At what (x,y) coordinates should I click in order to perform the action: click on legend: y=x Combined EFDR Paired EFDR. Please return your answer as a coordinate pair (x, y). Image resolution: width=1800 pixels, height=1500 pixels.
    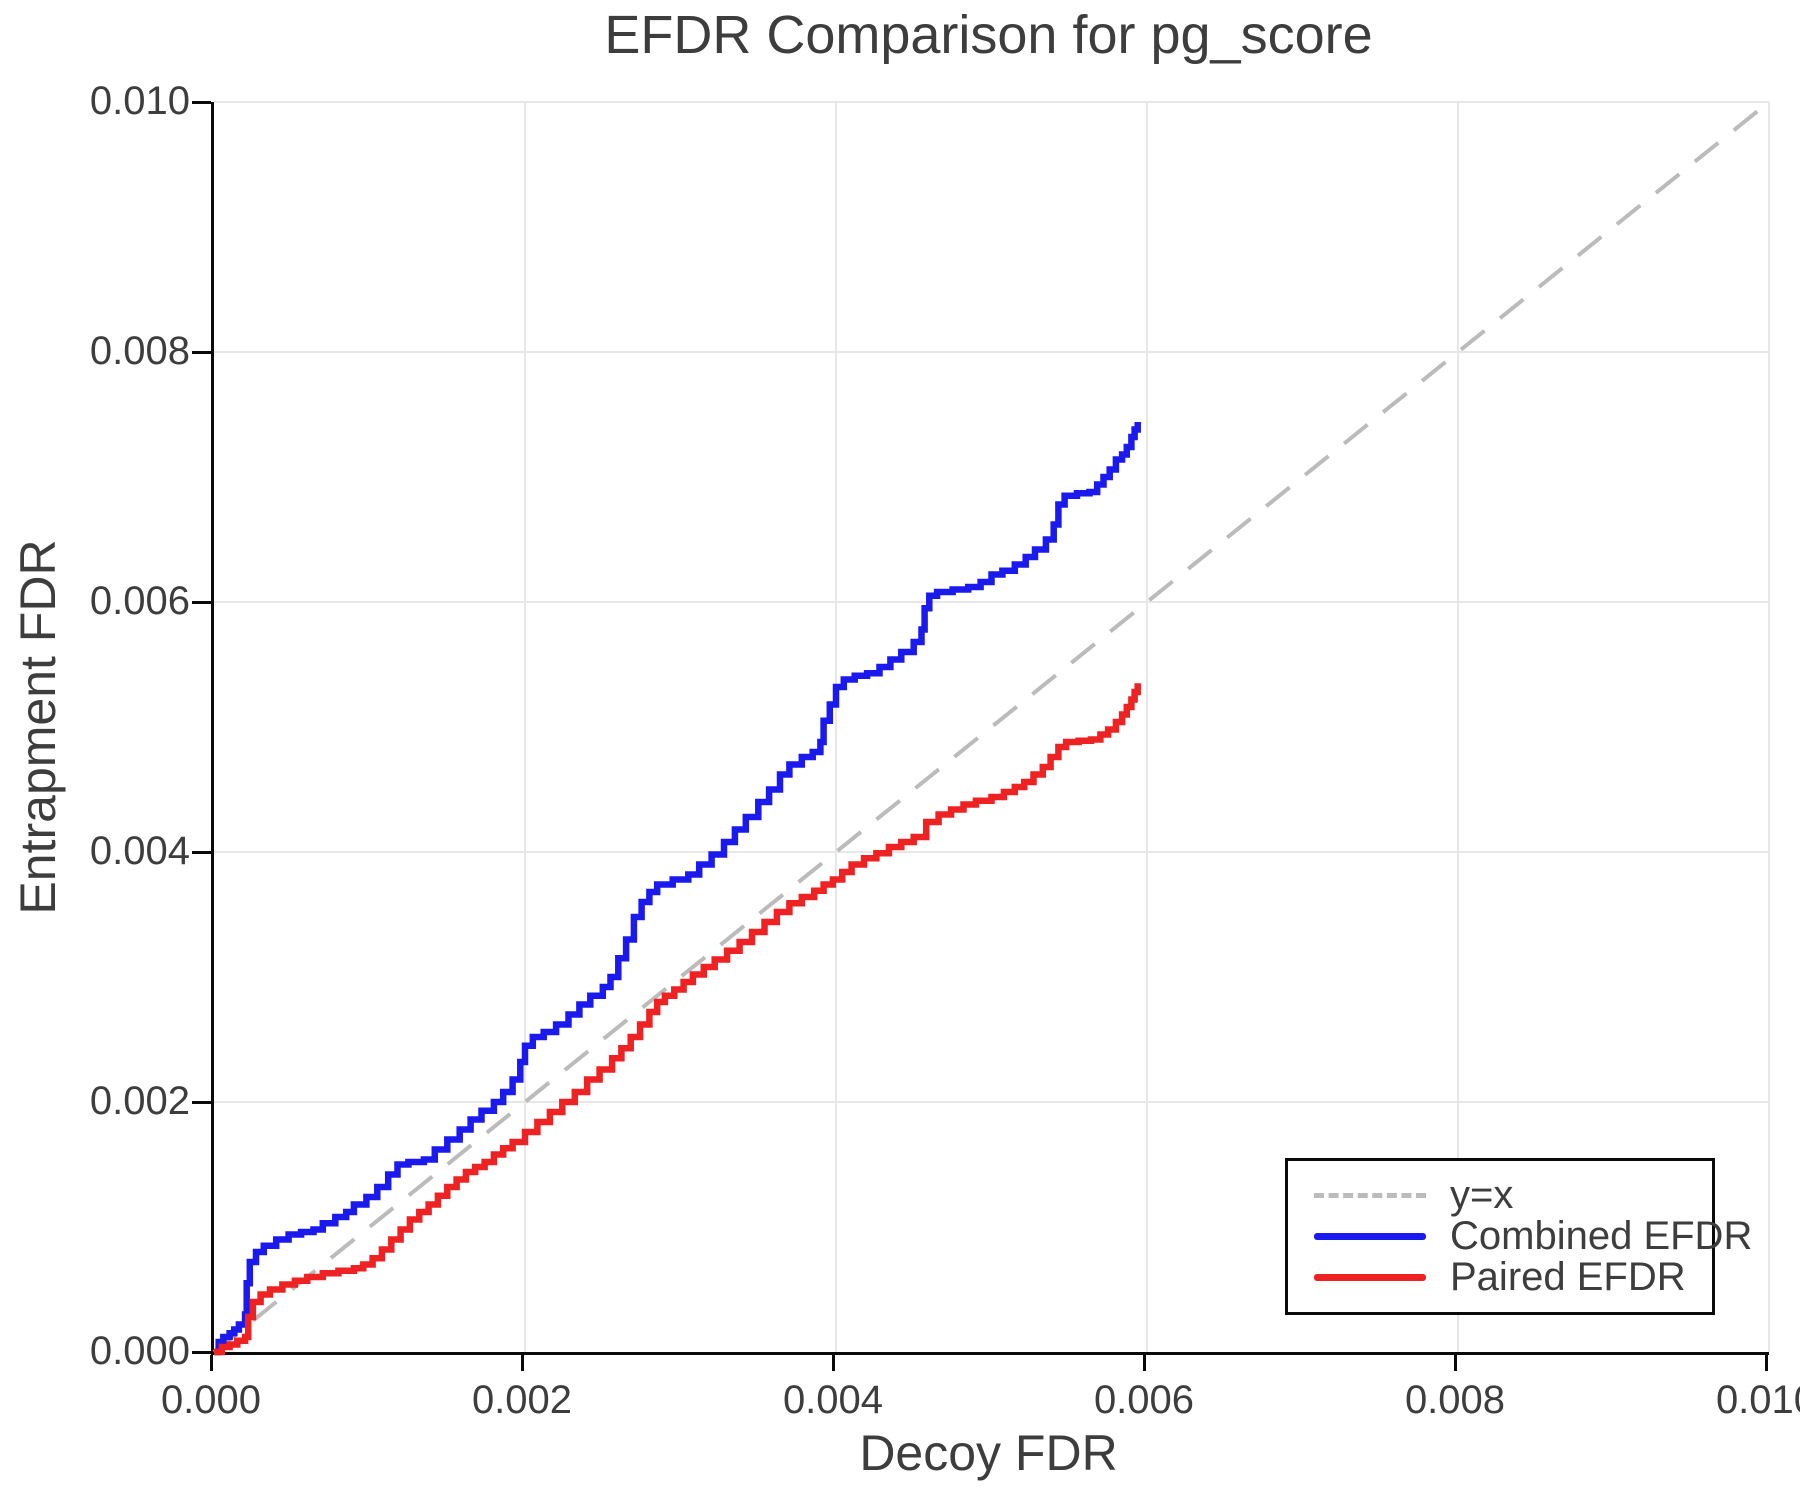
    Looking at the image, I should click on (1518, 1236).